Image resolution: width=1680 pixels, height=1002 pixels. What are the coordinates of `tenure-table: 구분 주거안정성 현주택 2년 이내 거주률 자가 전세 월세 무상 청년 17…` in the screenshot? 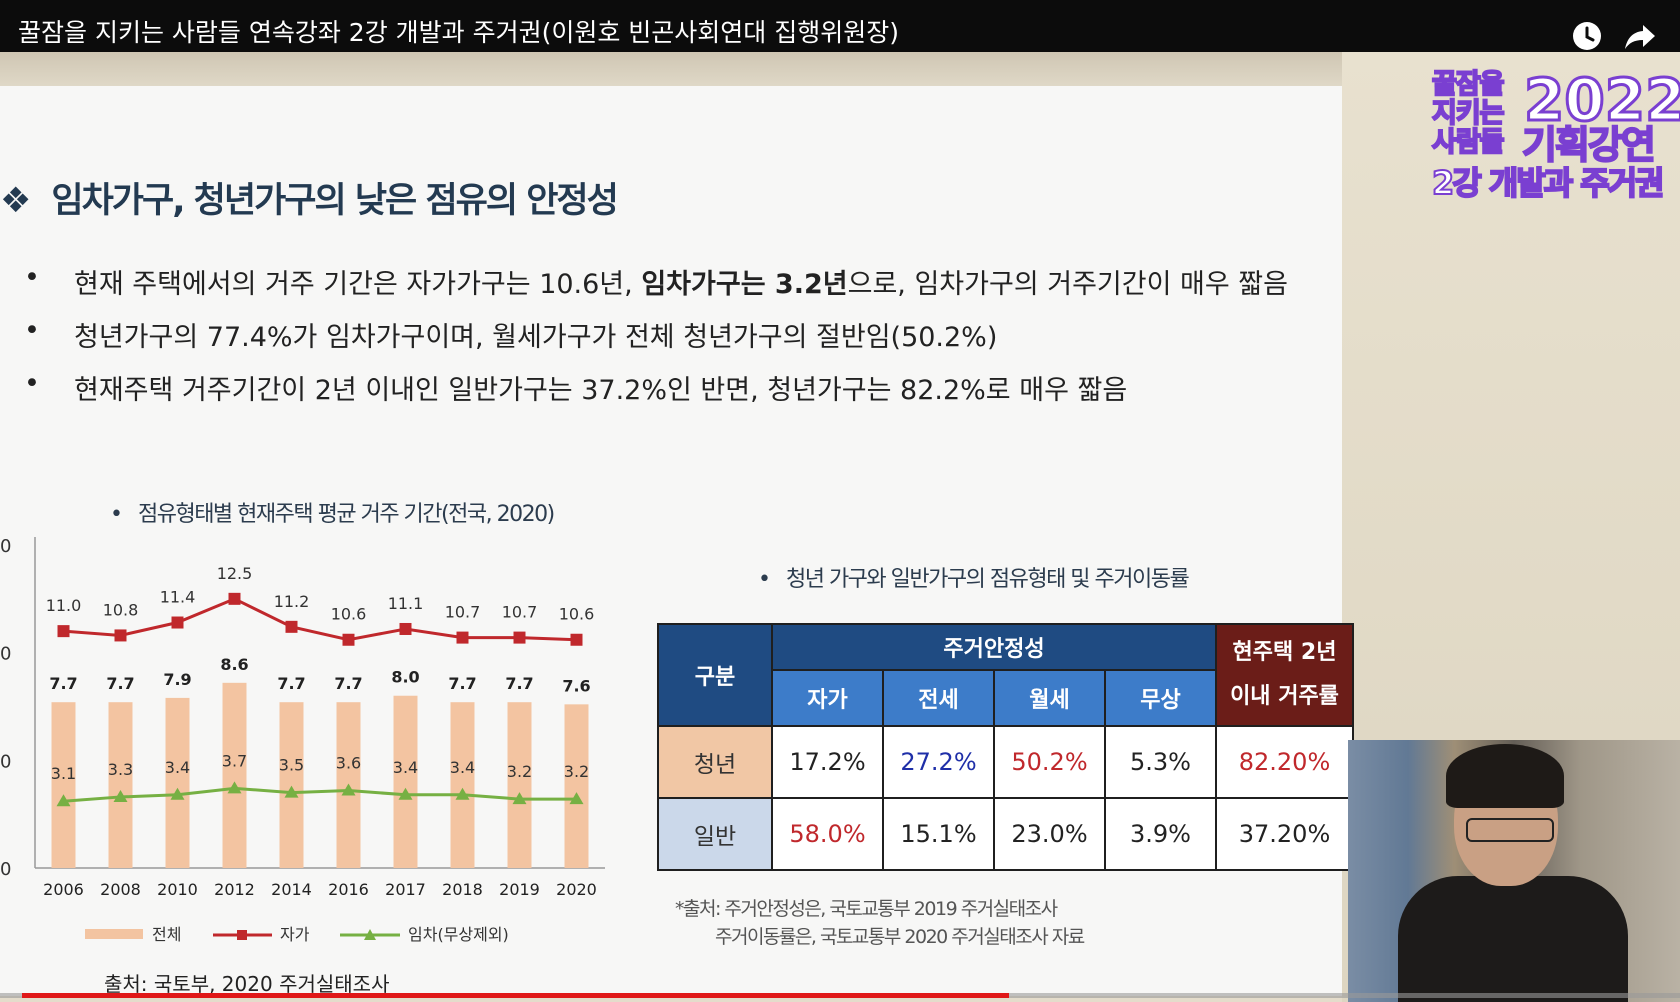 It's located at (1005, 747).